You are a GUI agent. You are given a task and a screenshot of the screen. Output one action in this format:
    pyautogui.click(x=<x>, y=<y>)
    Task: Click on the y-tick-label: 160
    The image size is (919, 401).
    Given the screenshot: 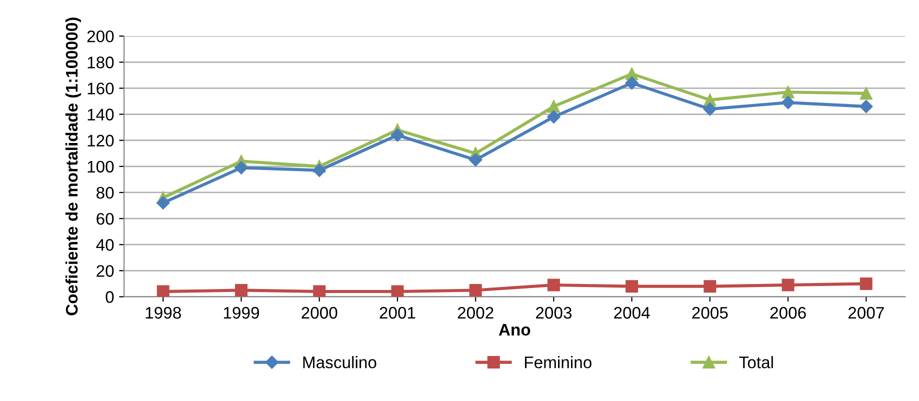 What is the action you would take?
    pyautogui.click(x=101, y=88)
    